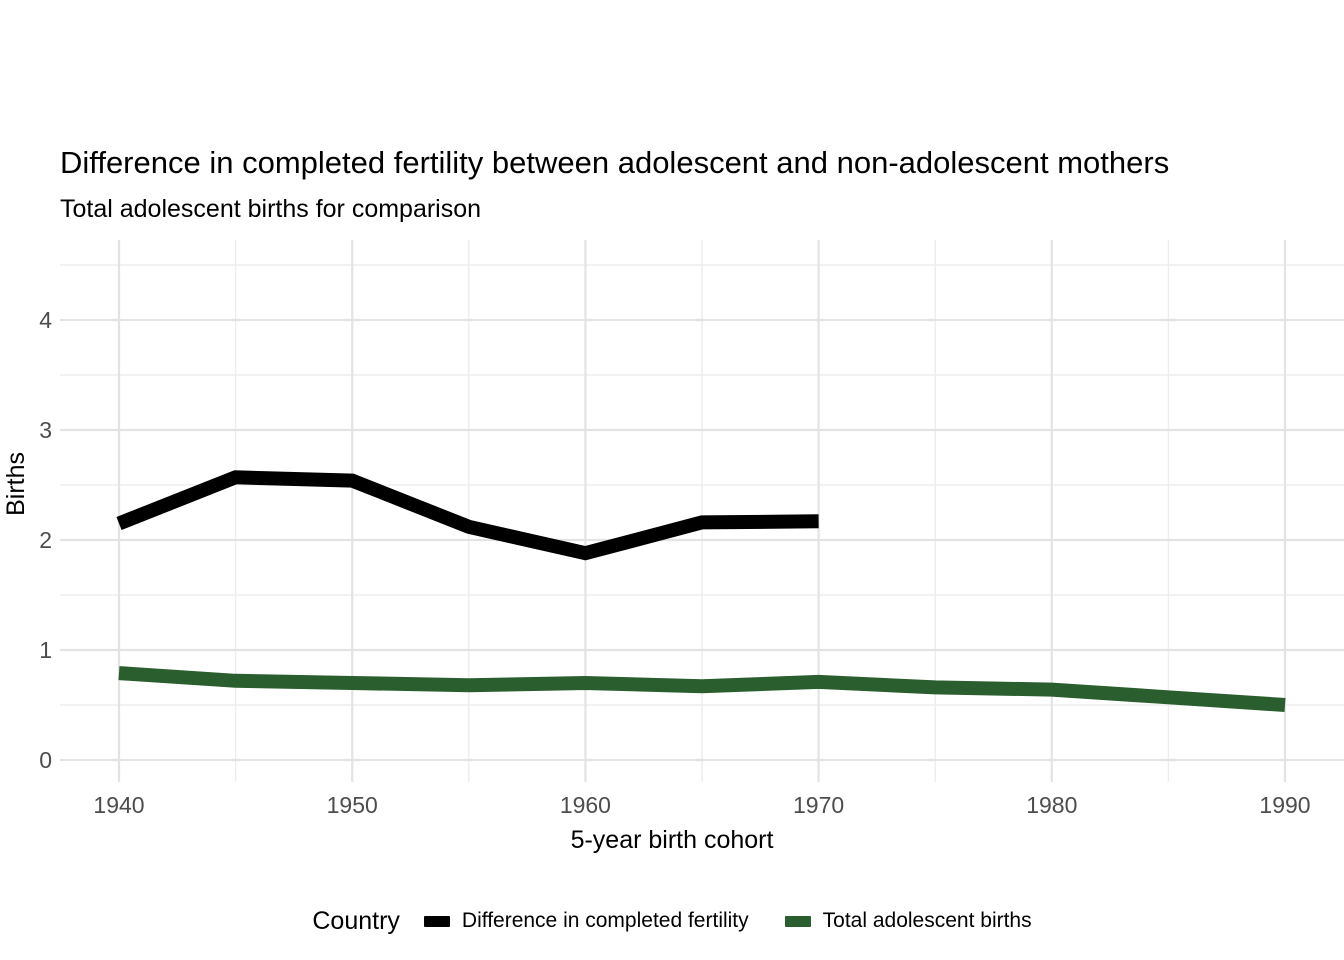 Image resolution: width=1344 pixels, height=960 pixels. Describe the element at coordinates (45, 650) in the screenshot. I see `y-tick-label: 1` at that location.